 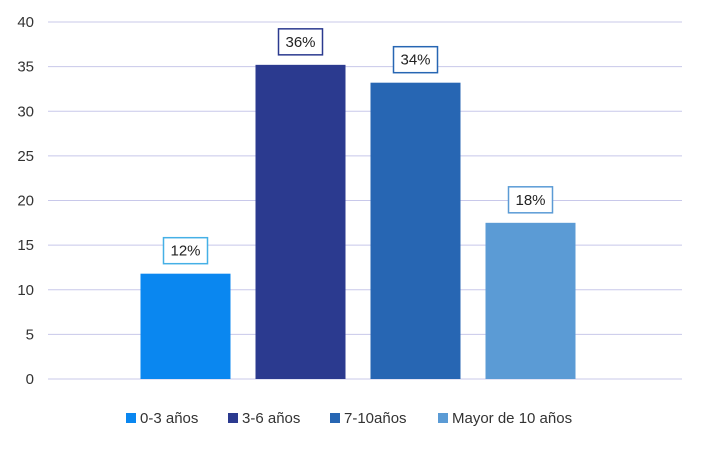 I want to click on y-tick-label: 30, so click(x=25, y=111).